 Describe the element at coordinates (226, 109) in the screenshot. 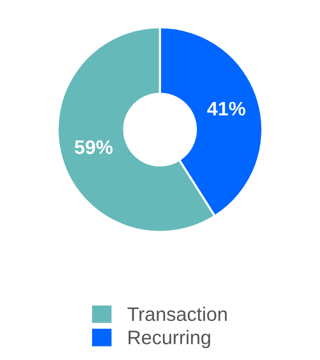

I see `data-label: 41%` at that location.